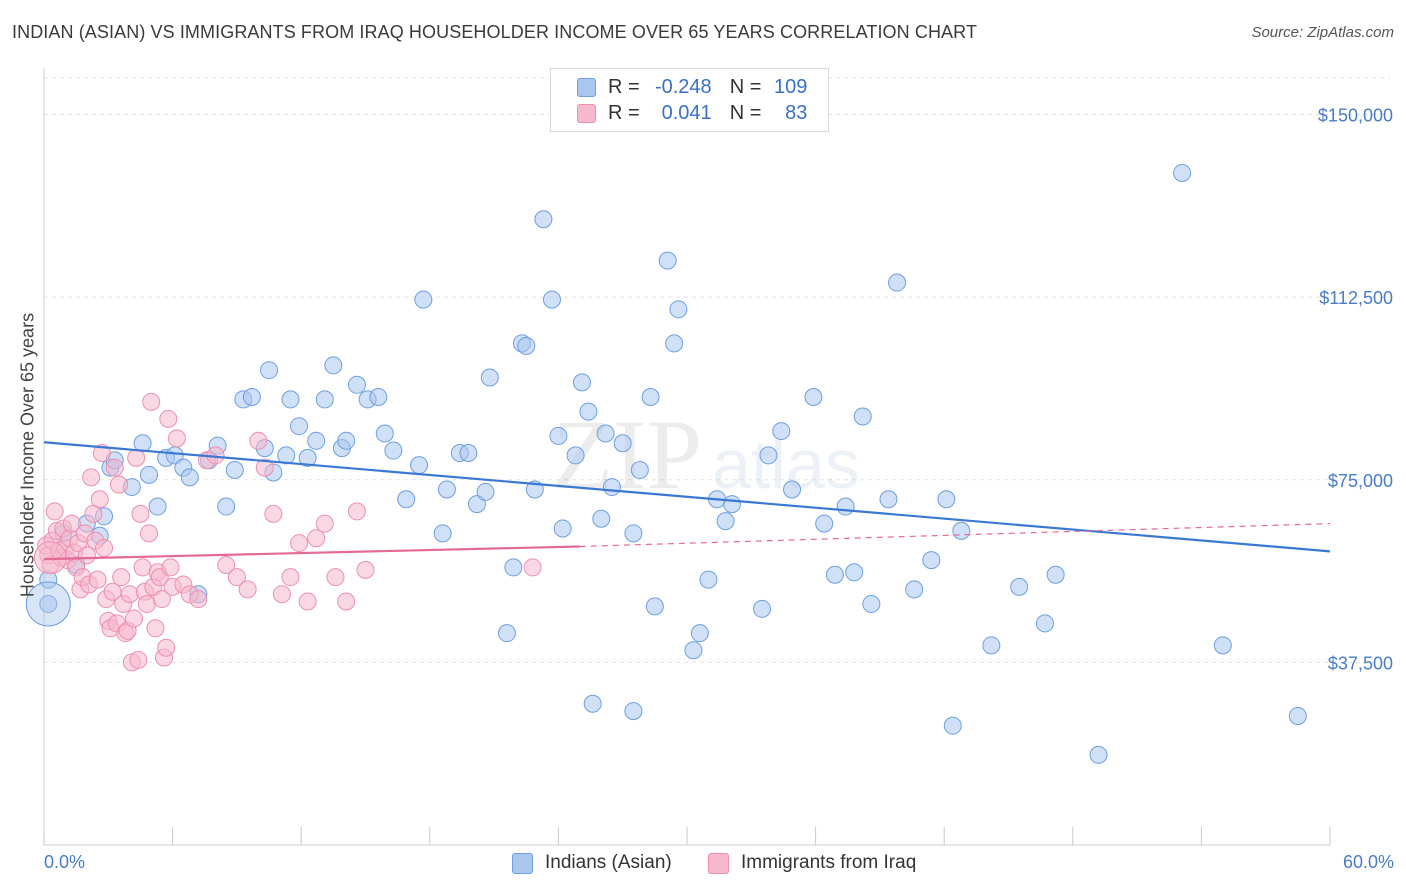 This screenshot has height=892, width=1406. I want to click on series-legend-indians: Indians (Asian), so click(592, 863).